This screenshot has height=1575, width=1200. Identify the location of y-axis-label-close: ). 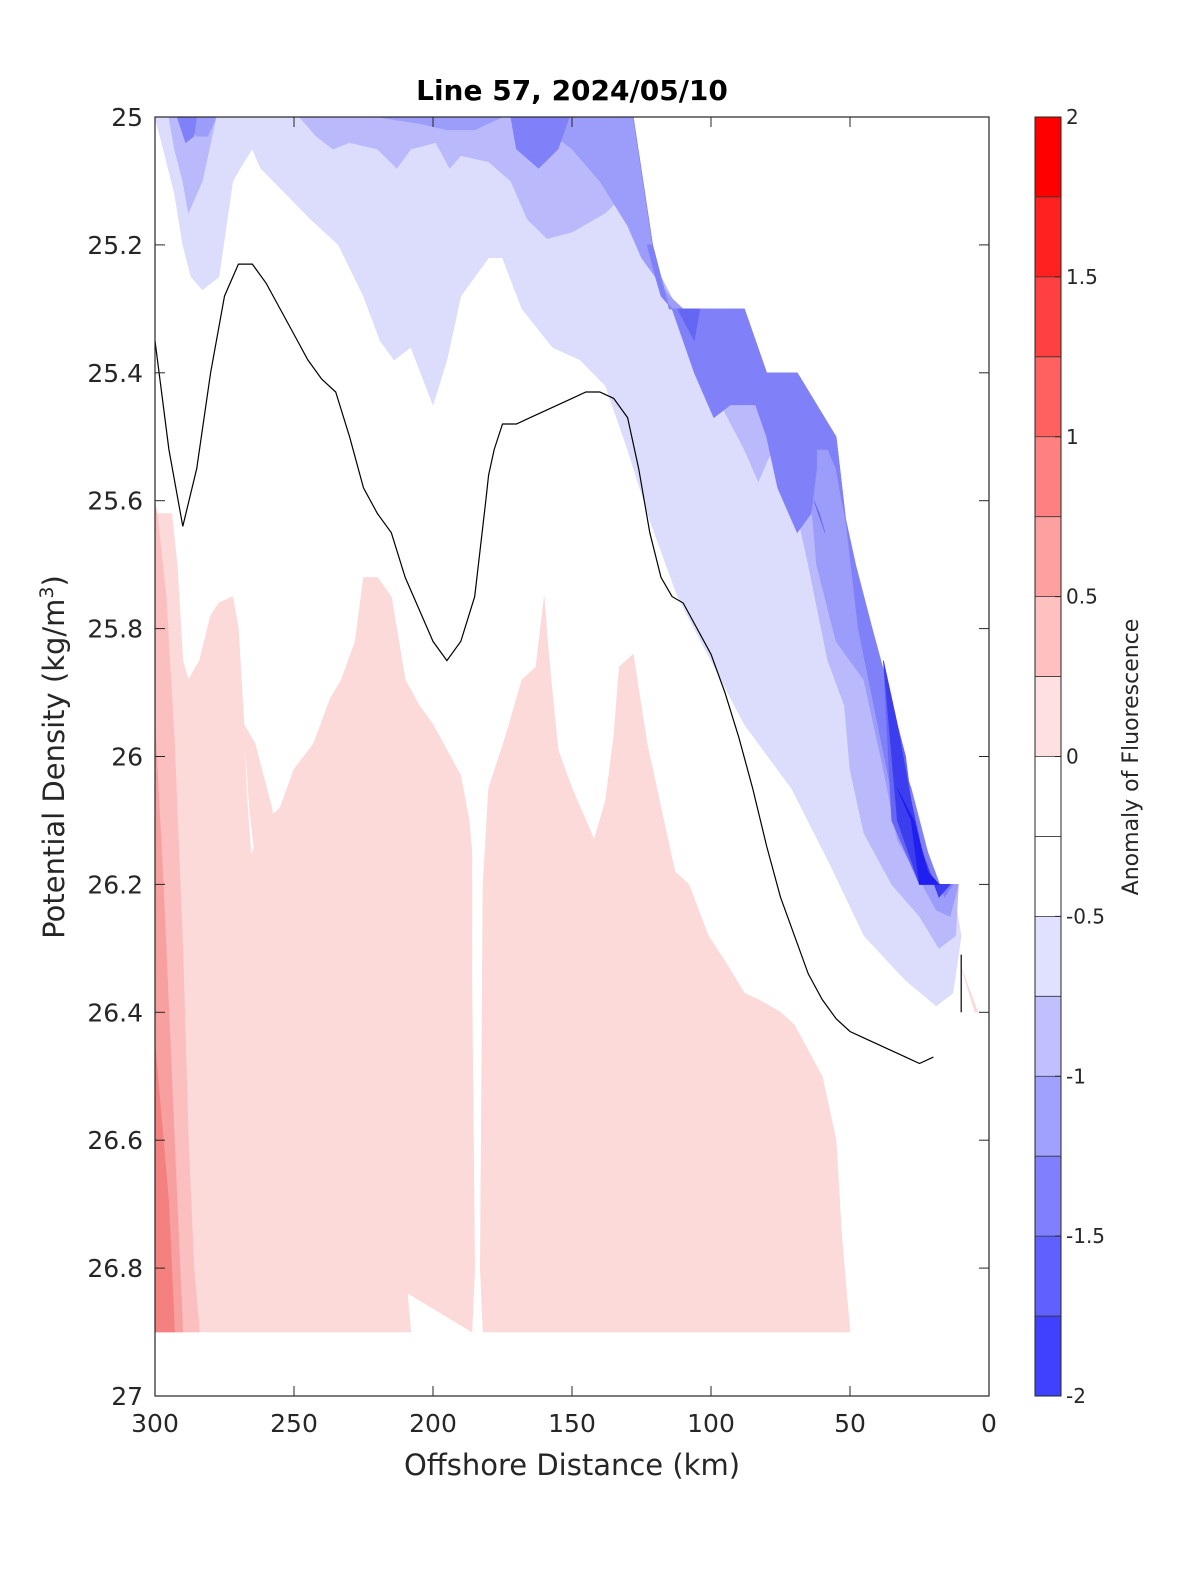
(54, 580).